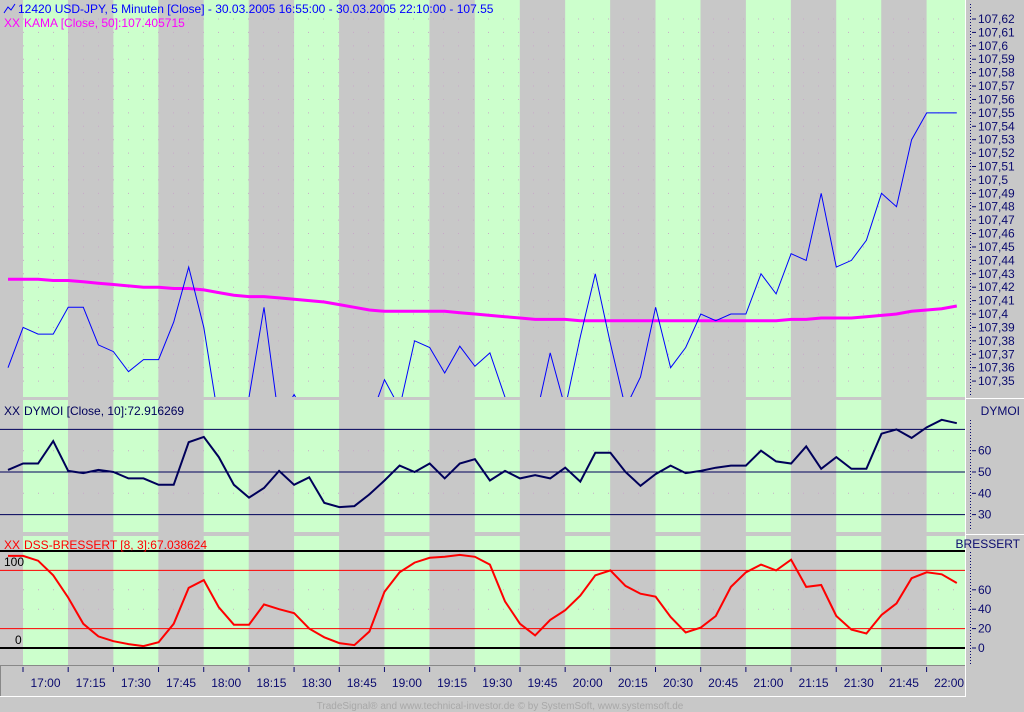 Image resolution: width=1024 pixels, height=712 pixels. I want to click on kama-legend-text: KAMA [Close, 50]:107.405715, so click(104, 23).